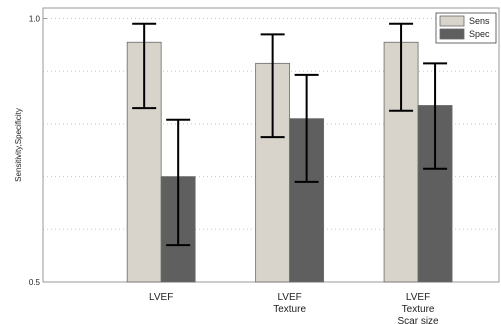  Describe the element at coordinates (35, 282) in the screenshot. I see `y-tick-label: 0.5` at that location.